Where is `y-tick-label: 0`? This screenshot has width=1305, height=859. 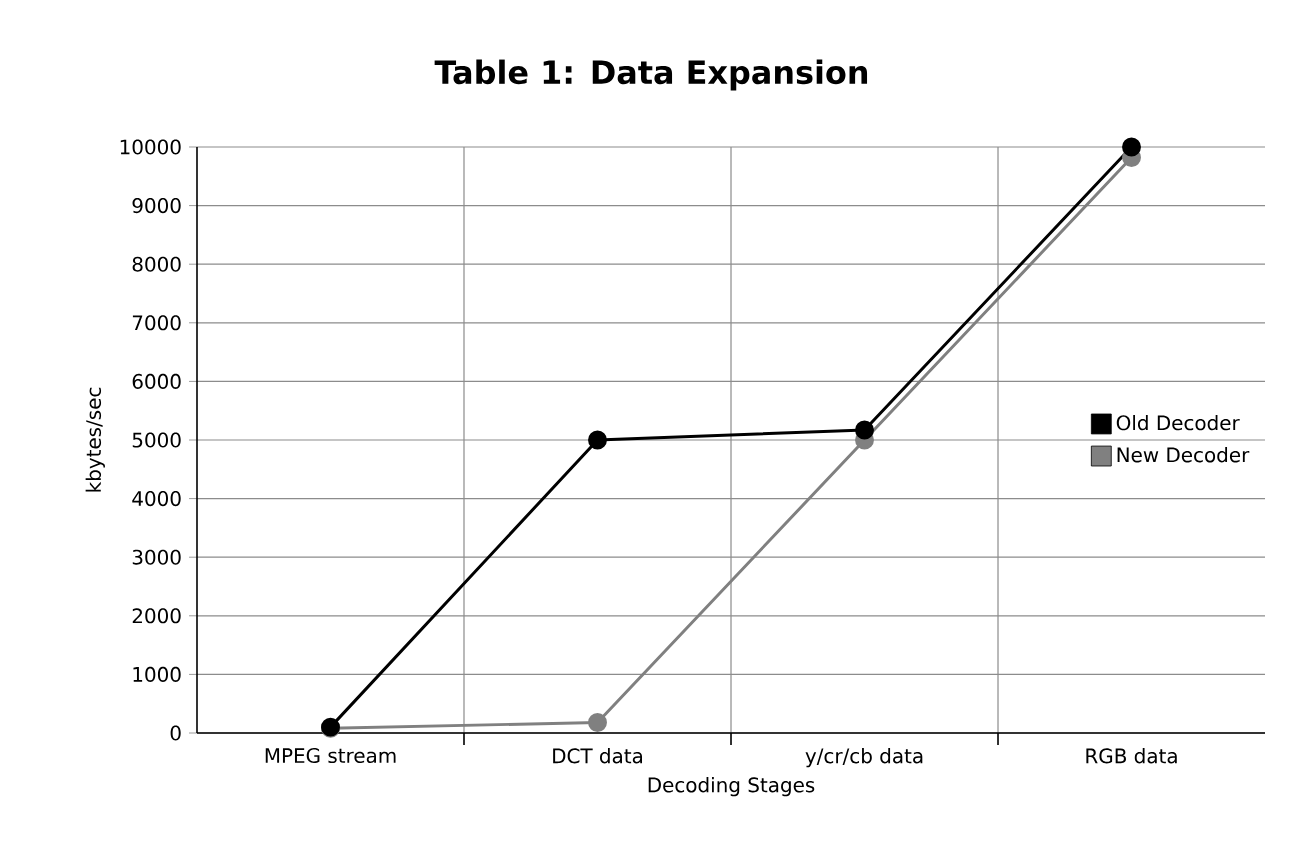 y-tick-label: 0 is located at coordinates (175, 733).